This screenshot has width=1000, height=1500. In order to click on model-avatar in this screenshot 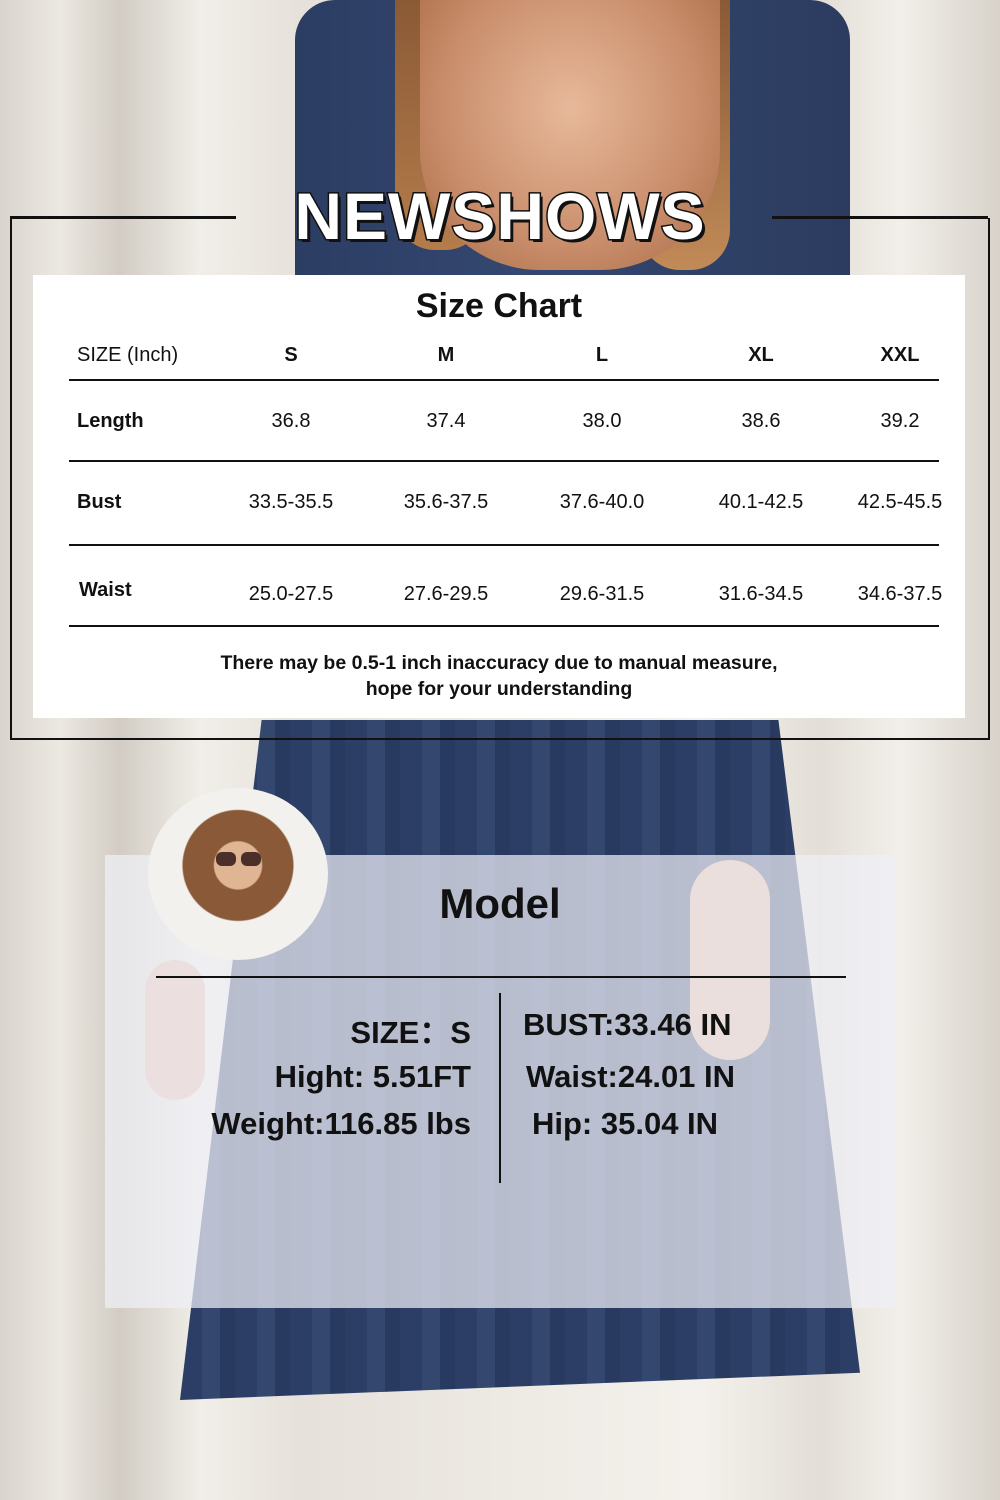, I will do `click(238, 874)`.